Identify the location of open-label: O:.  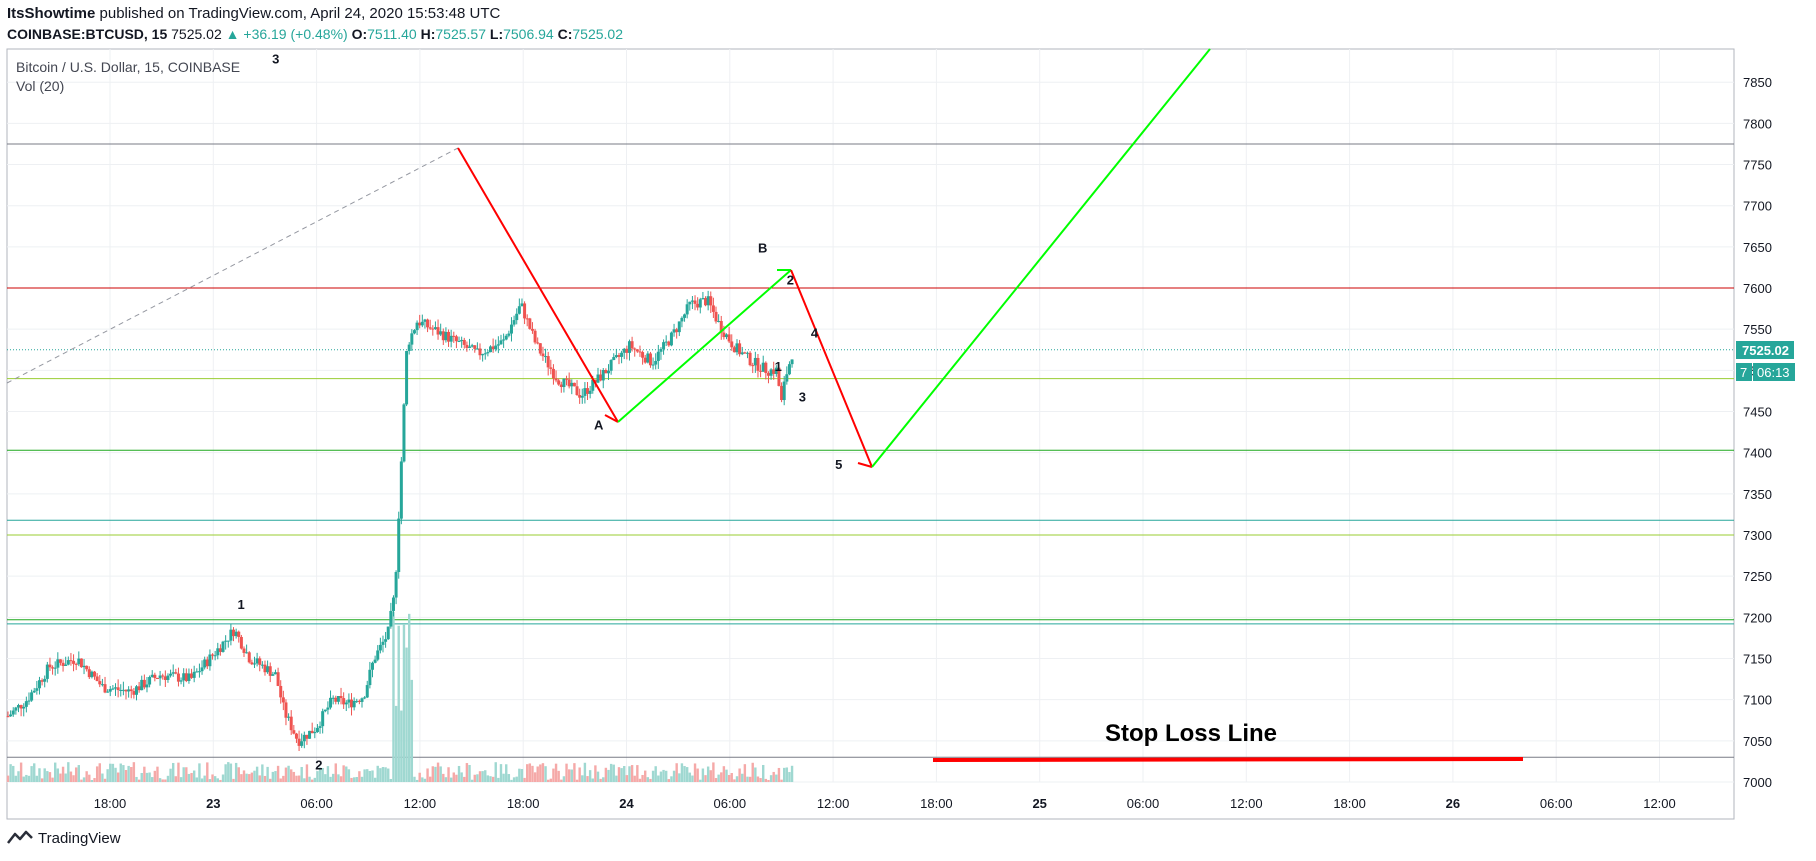
(359, 34).